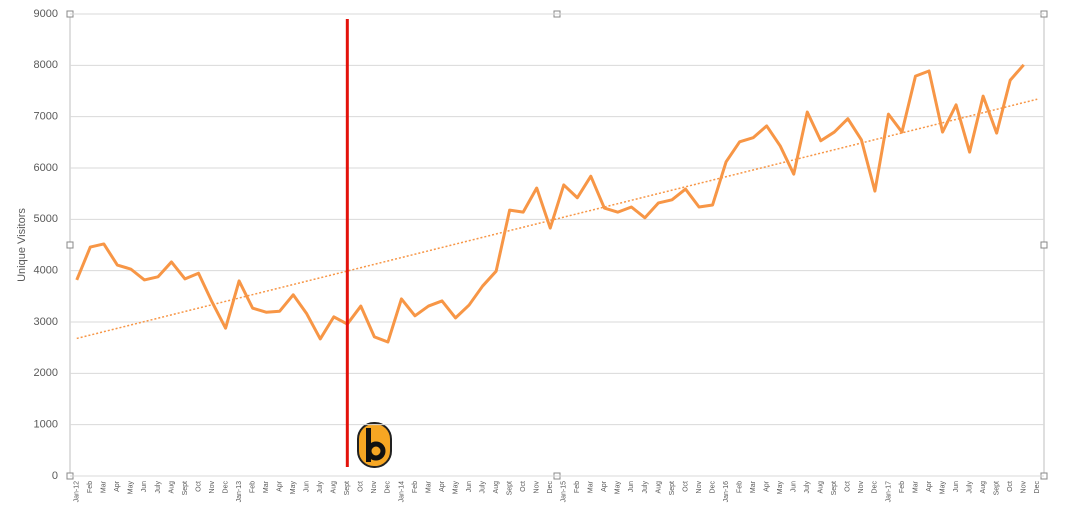 The width and height of the screenshot is (1069, 529). Describe the element at coordinates (46, 117) in the screenshot. I see `y-tick-label: 7000` at that location.